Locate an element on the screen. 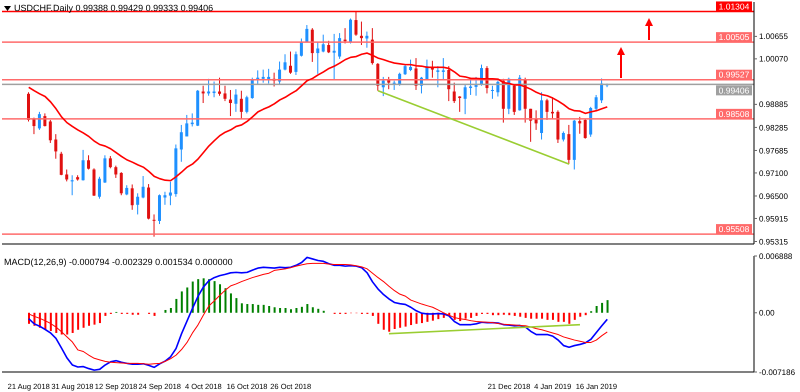 The height and width of the screenshot is (392, 800). y-tick-label: 0.98285 is located at coordinates (773, 127).